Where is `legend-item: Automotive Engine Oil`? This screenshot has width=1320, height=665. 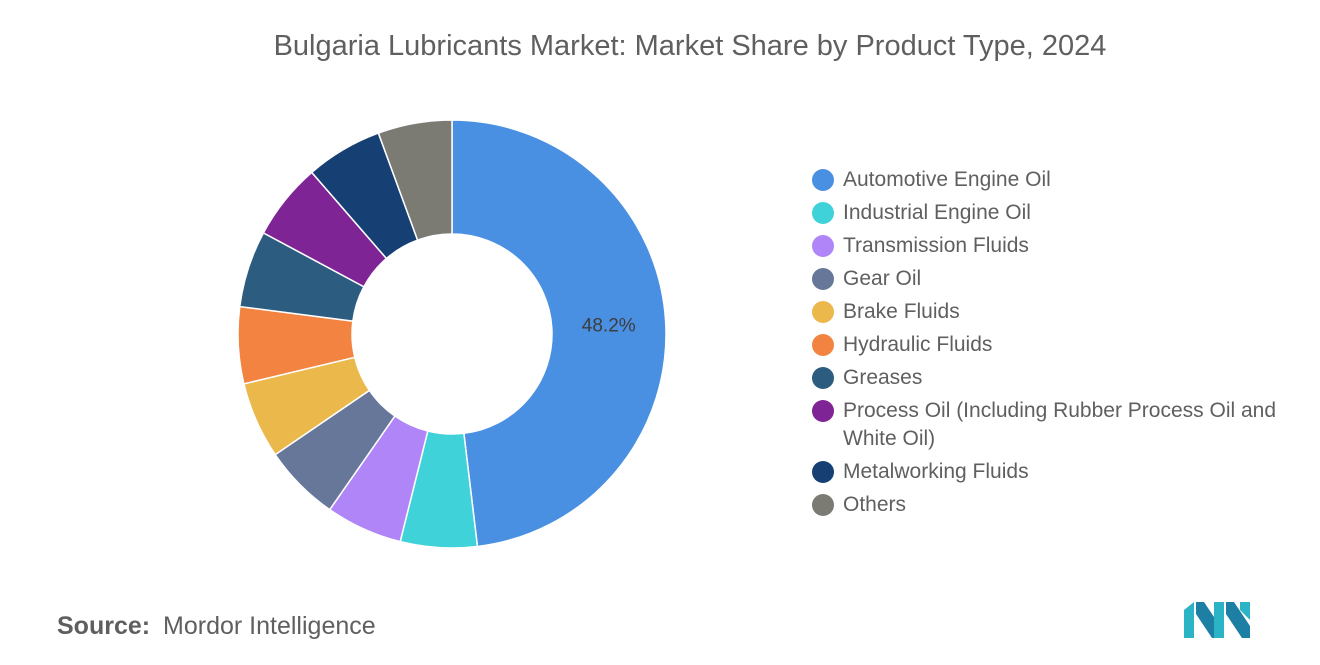 legend-item: Automotive Engine Oil is located at coordinates (1047, 180).